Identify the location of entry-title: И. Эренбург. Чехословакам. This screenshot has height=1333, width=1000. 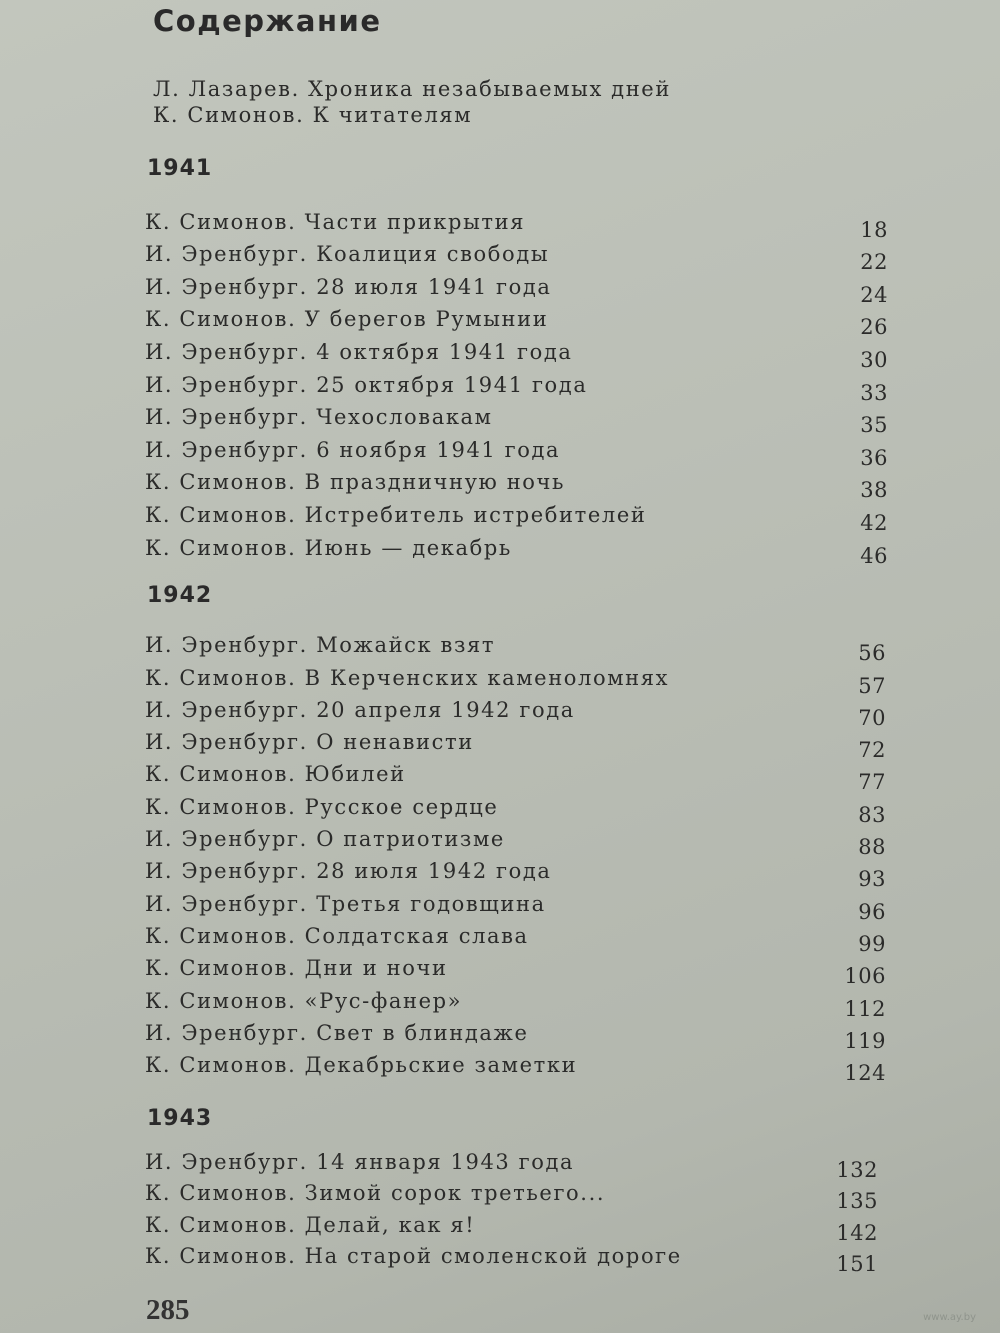
(319, 417).